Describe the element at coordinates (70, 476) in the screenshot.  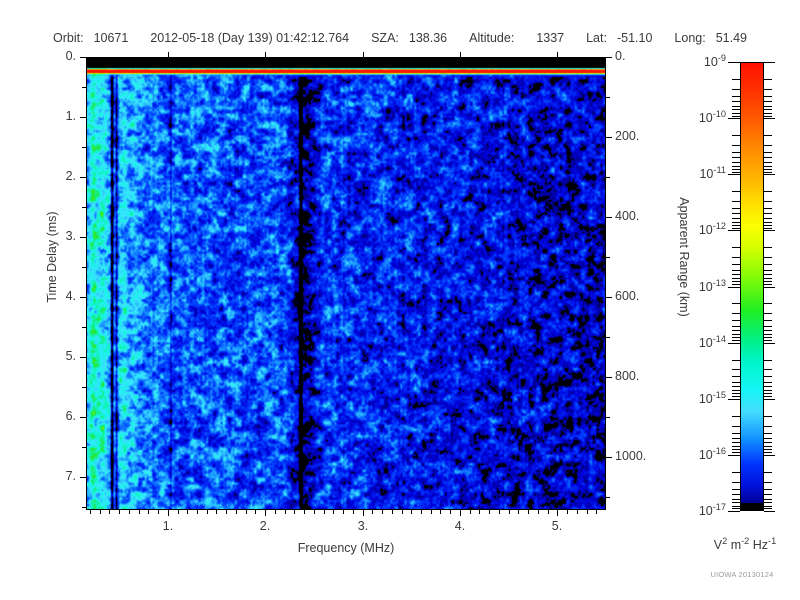
I see `y-axis-tick-label: 7.` at that location.